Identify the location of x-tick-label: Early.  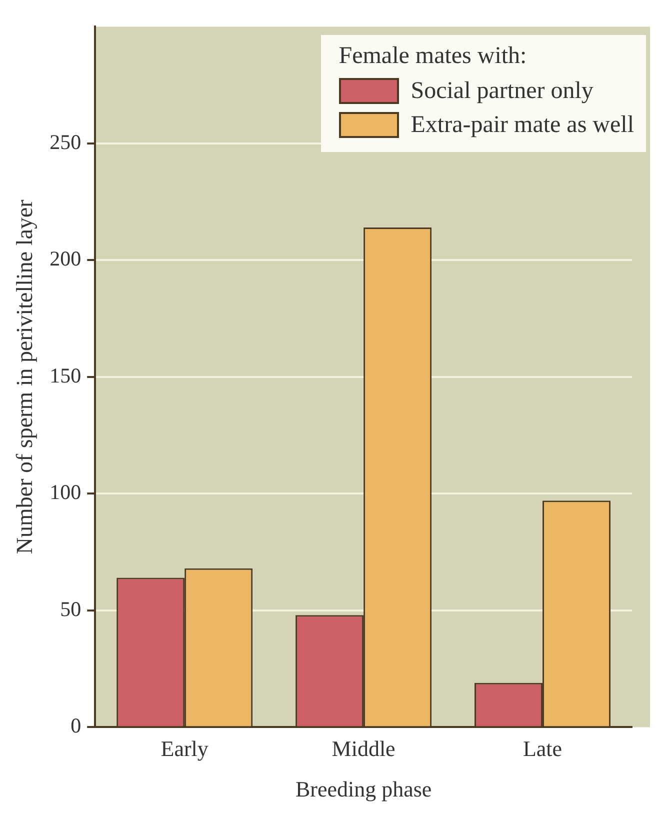
(184, 749).